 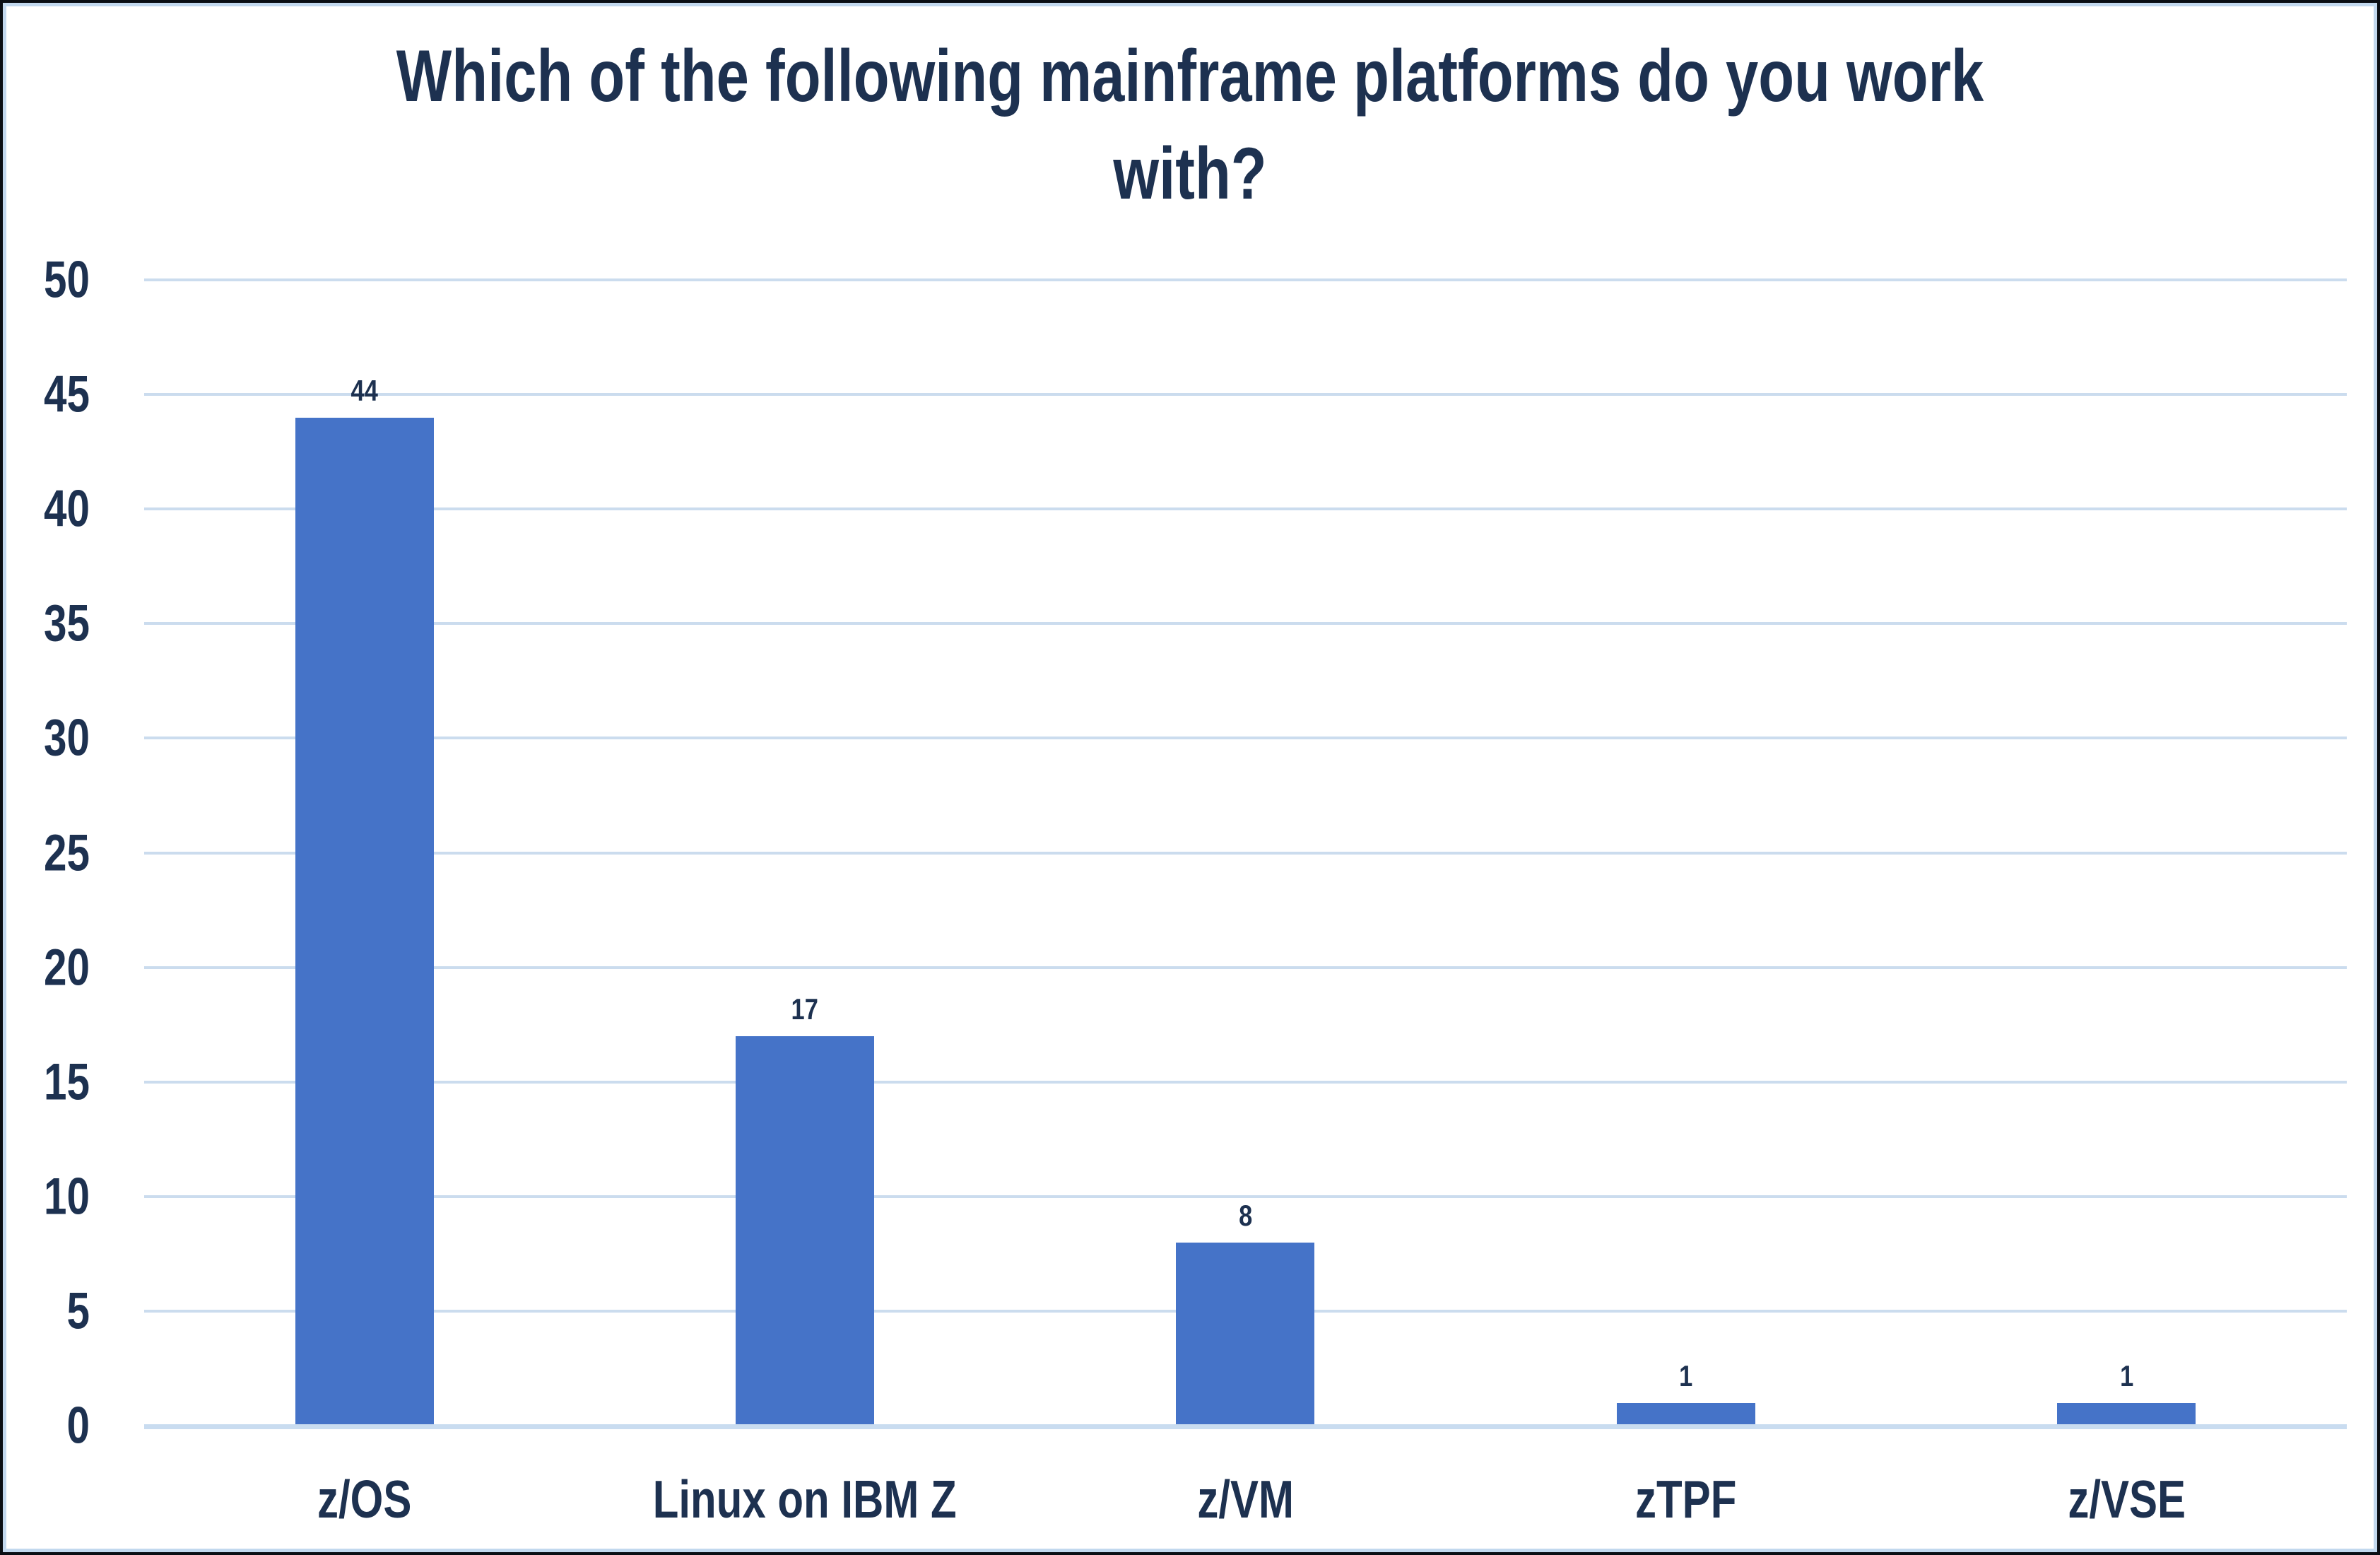 What do you see at coordinates (1686, 903) in the screenshot?
I see `bar-group-ztpf: 1 zTPF` at bounding box center [1686, 903].